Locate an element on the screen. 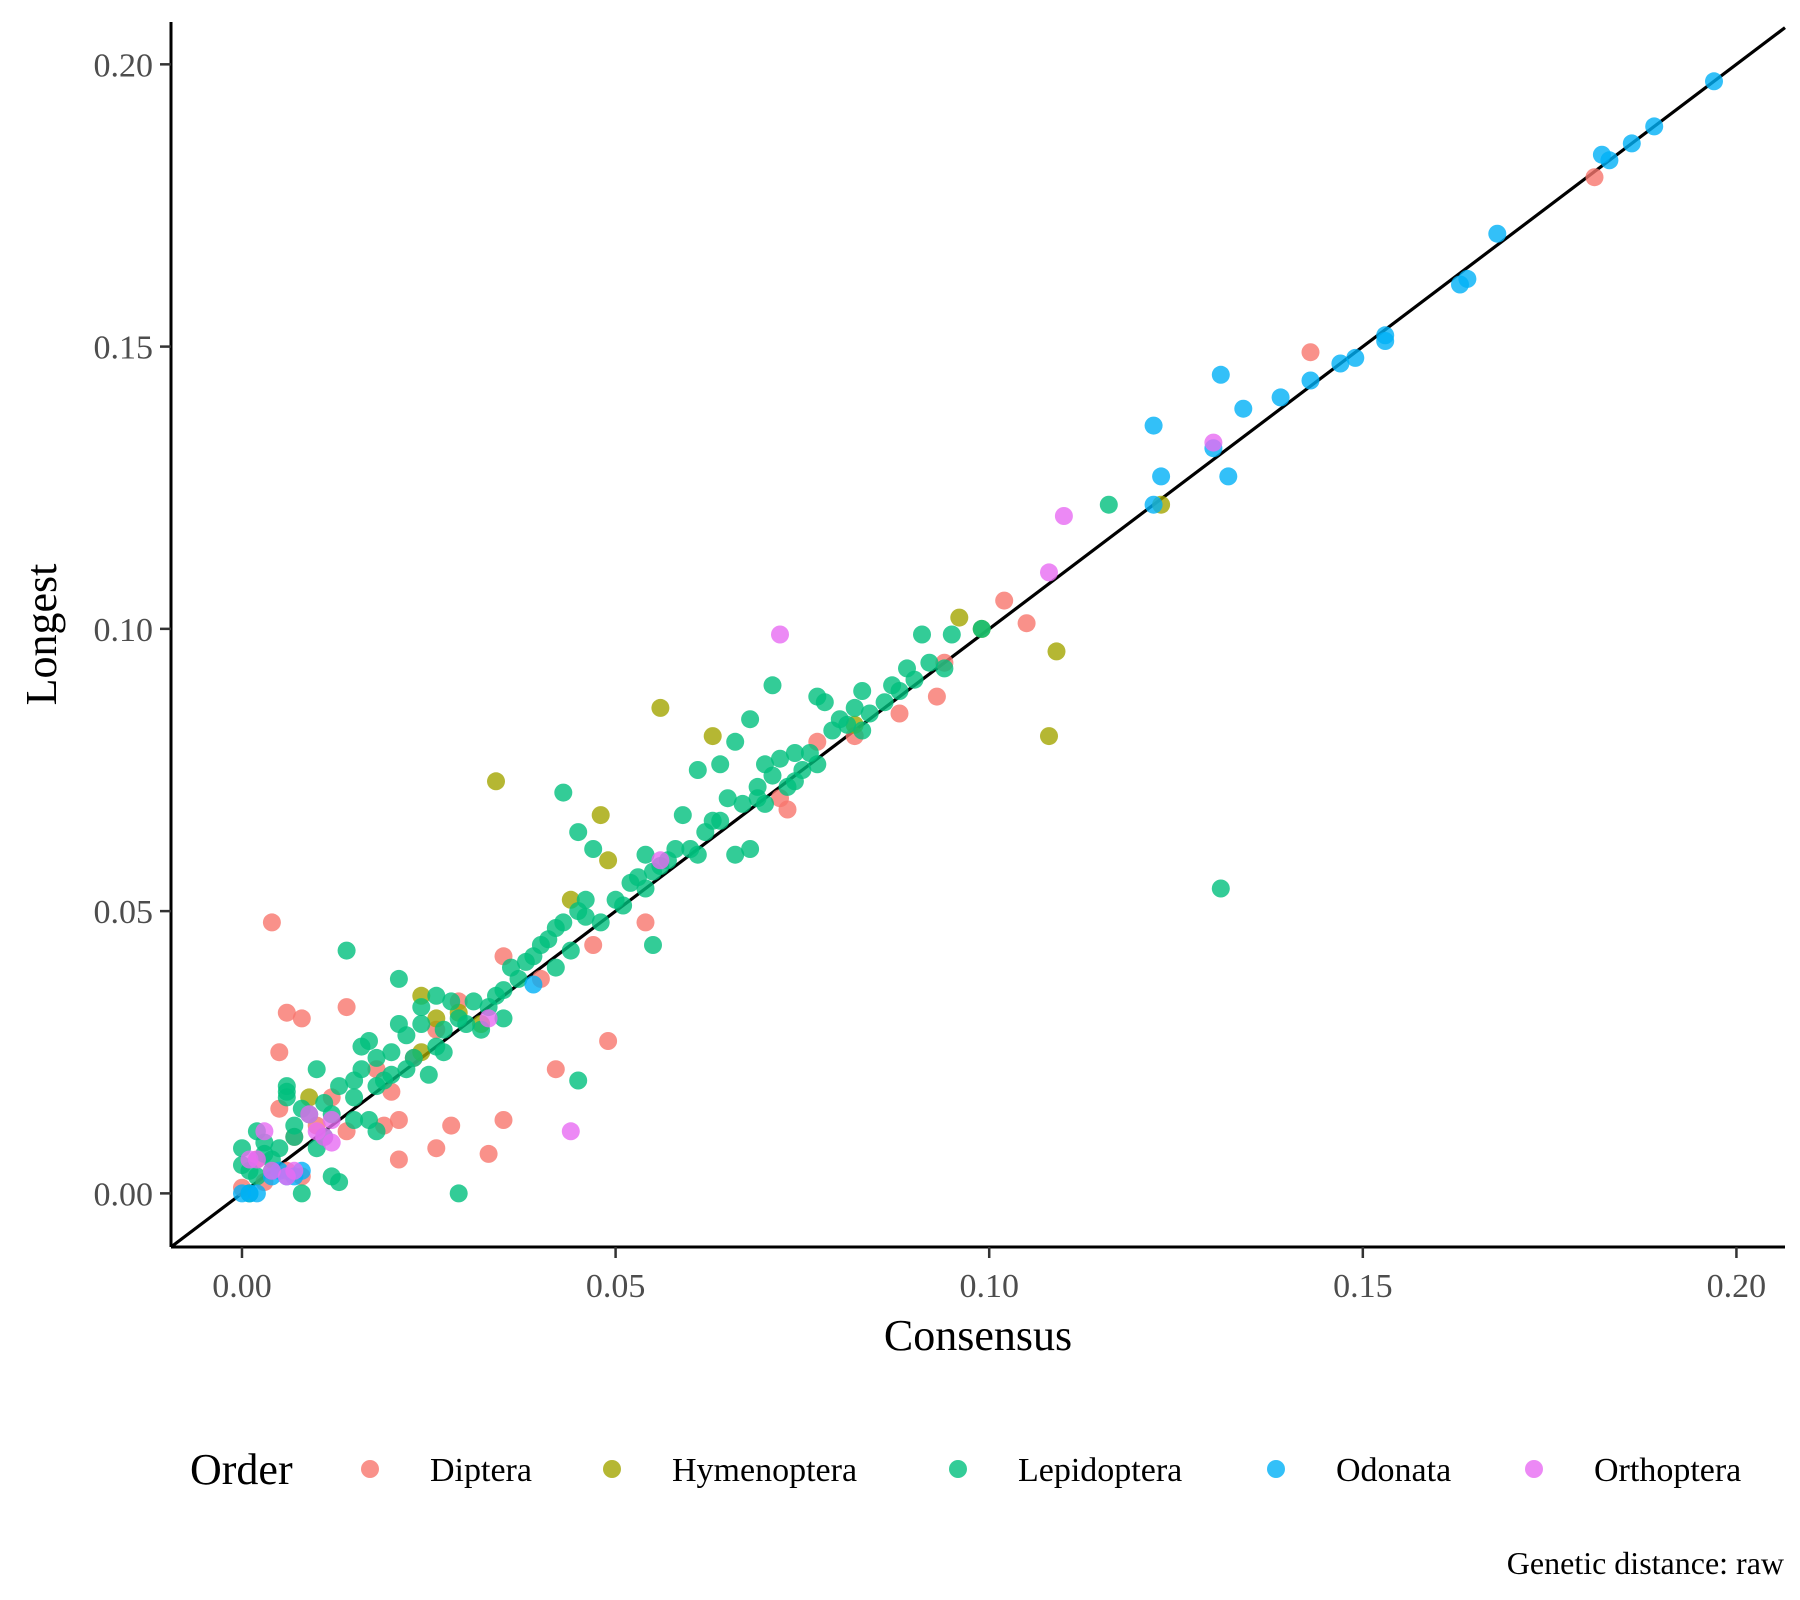 This screenshot has width=1800, height=1600. legend-label-hymenoptera: Hymenoptera is located at coordinates (764, 1470).